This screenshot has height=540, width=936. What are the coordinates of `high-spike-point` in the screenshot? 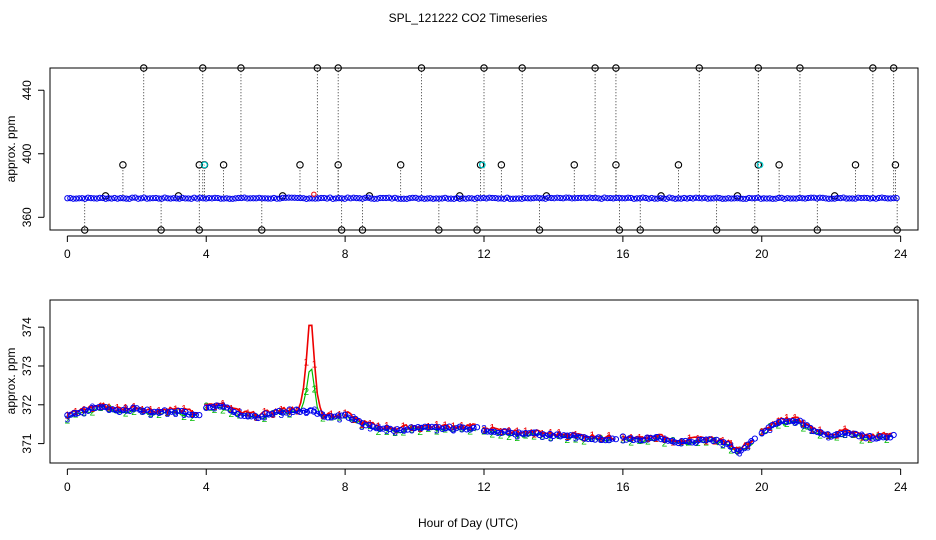 It's located at (616, 68).